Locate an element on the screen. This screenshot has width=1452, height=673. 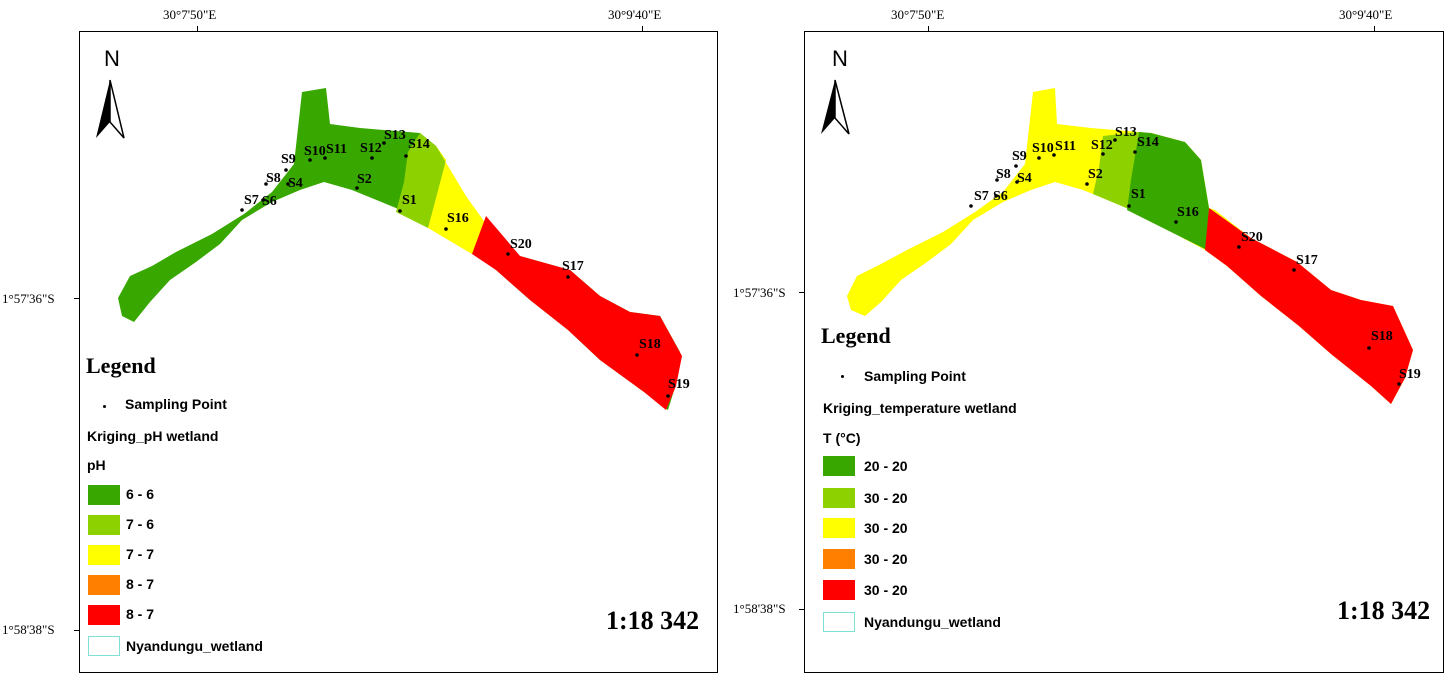
legend-class-label: 6 - 6 is located at coordinates (140, 494).